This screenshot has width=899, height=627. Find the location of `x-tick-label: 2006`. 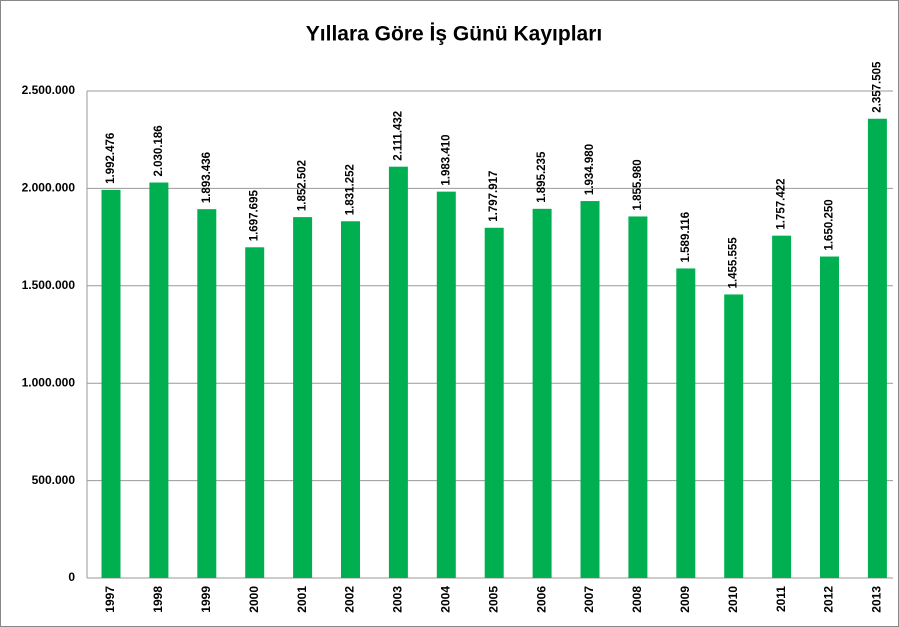

x-tick-label: 2006 is located at coordinates (541, 599).